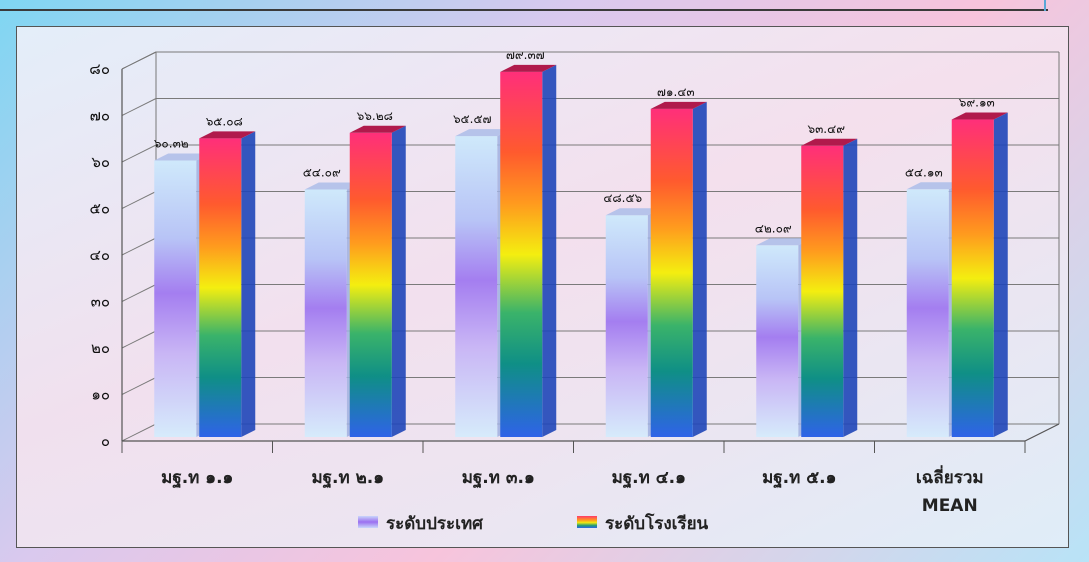 The image size is (1089, 562). I want to click on top-side-edge, so click(139, 60).